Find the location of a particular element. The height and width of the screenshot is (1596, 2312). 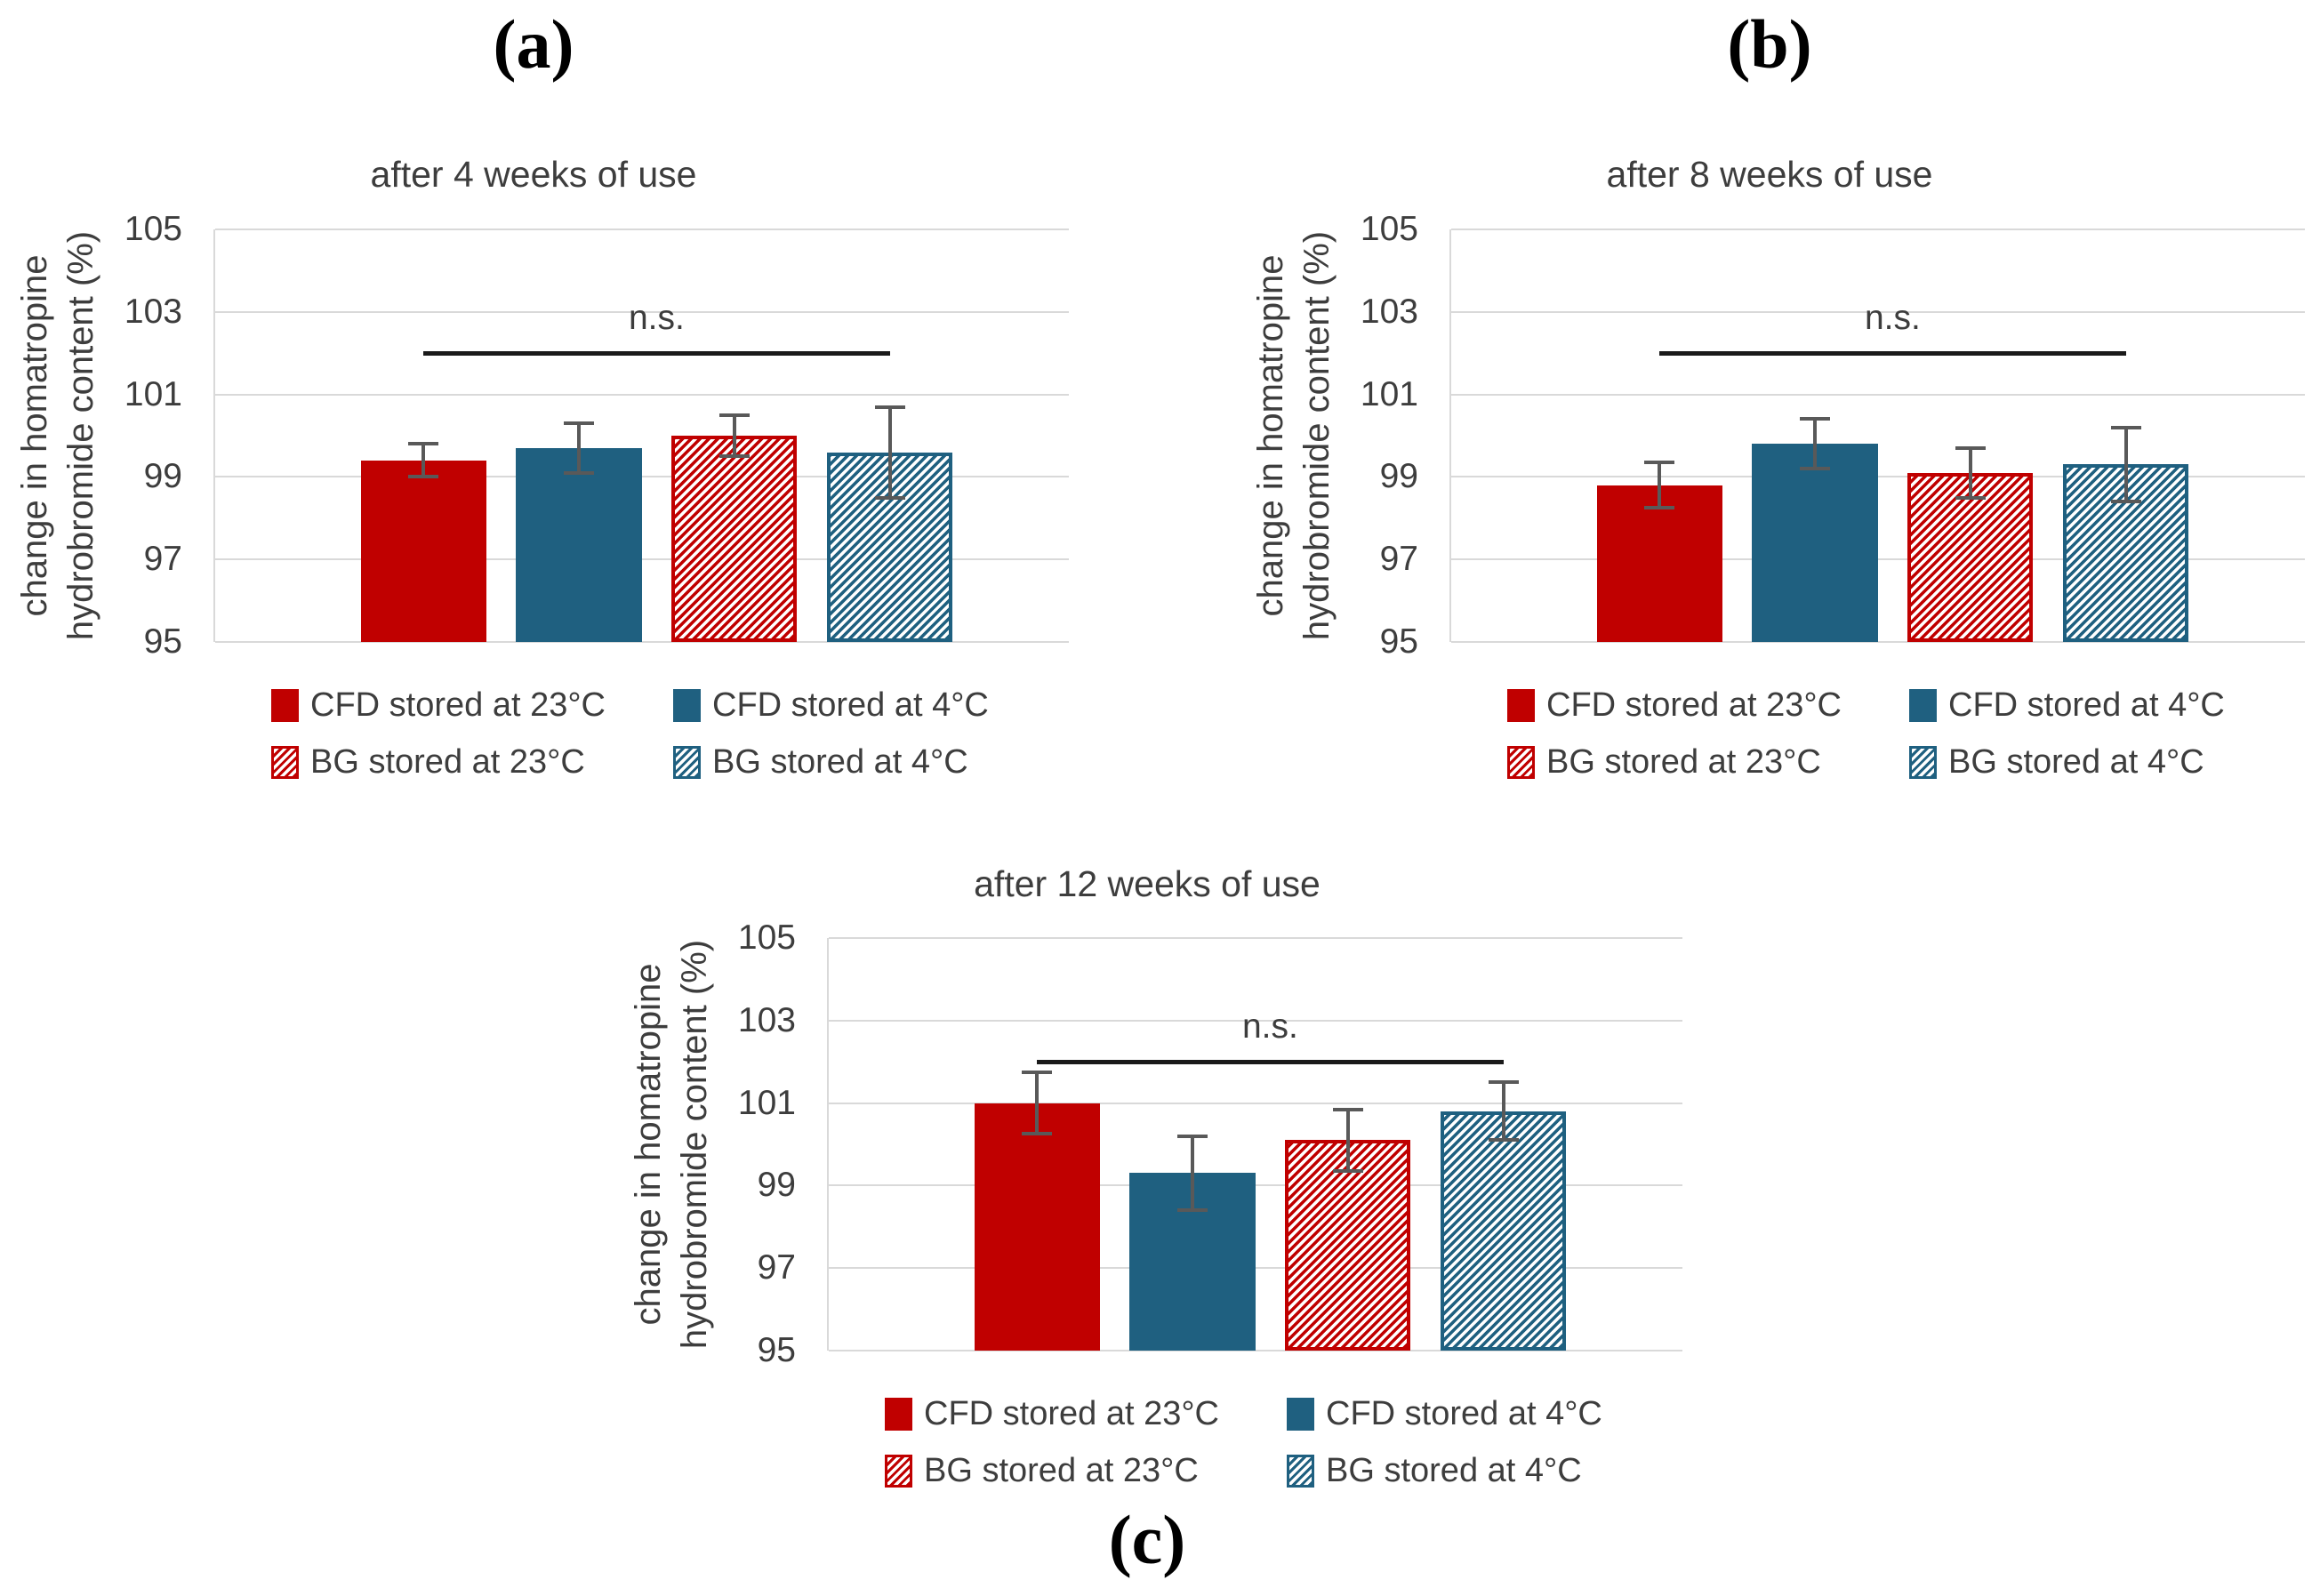

bar-bg-4c is located at coordinates (1503, 1231).